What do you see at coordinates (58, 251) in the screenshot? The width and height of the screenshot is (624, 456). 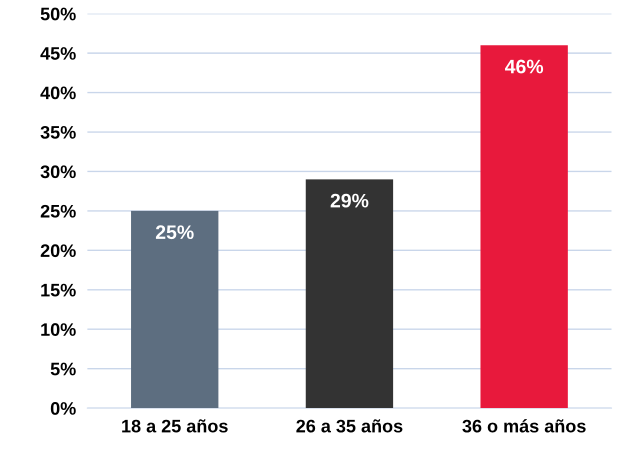 I see `y-tick-label: 20%` at bounding box center [58, 251].